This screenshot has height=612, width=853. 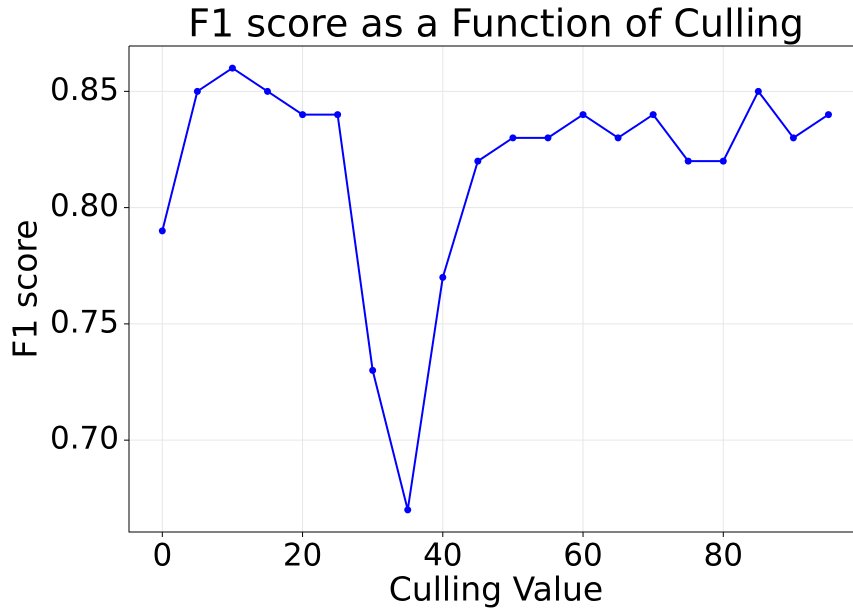 I want to click on x-tick-label: 80, so click(x=723, y=556).